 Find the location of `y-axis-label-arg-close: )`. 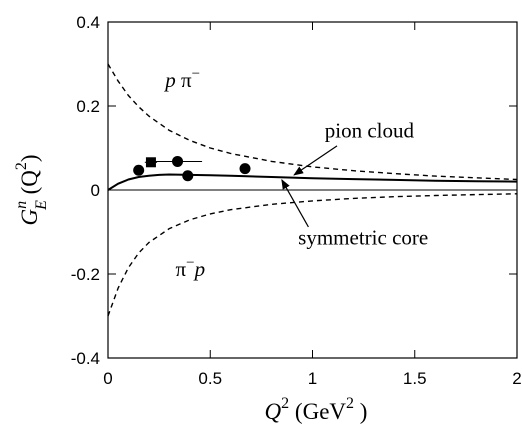

y-axis-label-arg-close: ) is located at coordinates (29, 158).